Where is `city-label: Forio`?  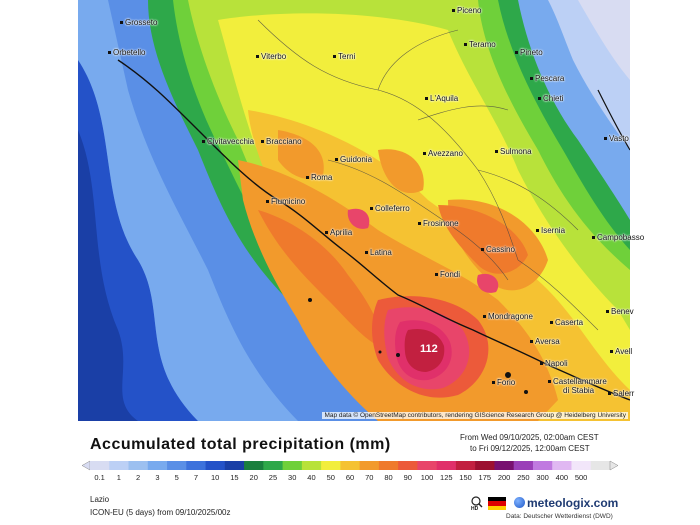 city-label: Forio is located at coordinates (503, 382).